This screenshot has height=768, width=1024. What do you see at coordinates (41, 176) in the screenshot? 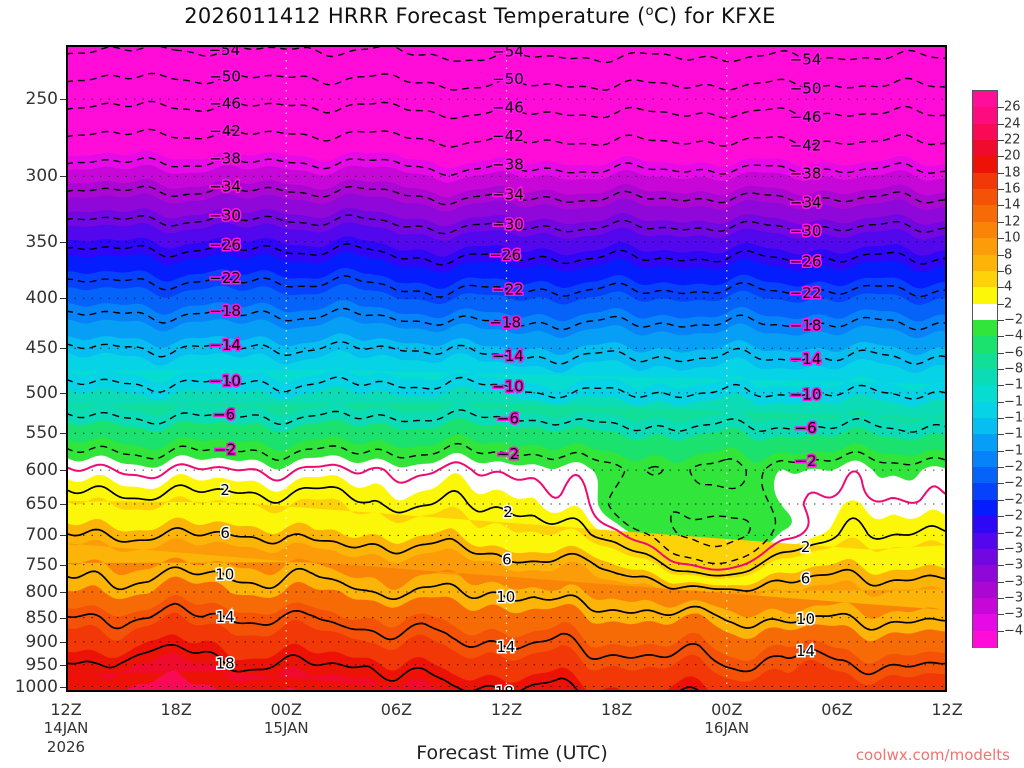
I see `y-axis-tick-label: 300` at bounding box center [41, 176].